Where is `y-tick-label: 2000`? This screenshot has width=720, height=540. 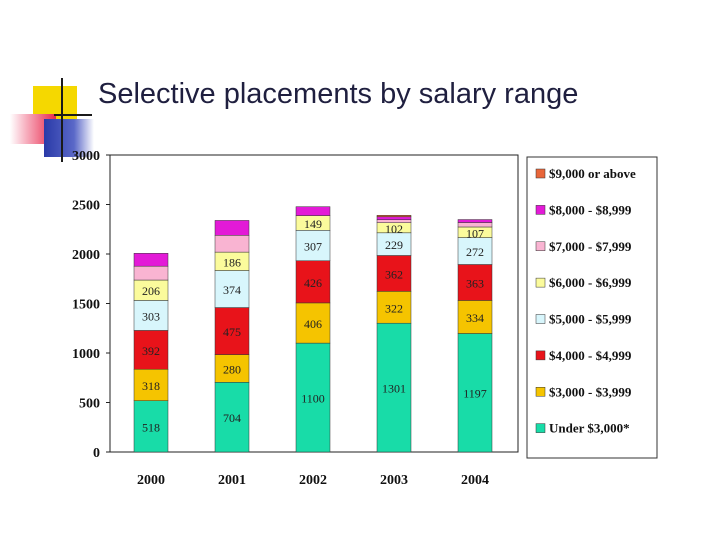
y-tick-label: 2000 is located at coordinates (86, 255).